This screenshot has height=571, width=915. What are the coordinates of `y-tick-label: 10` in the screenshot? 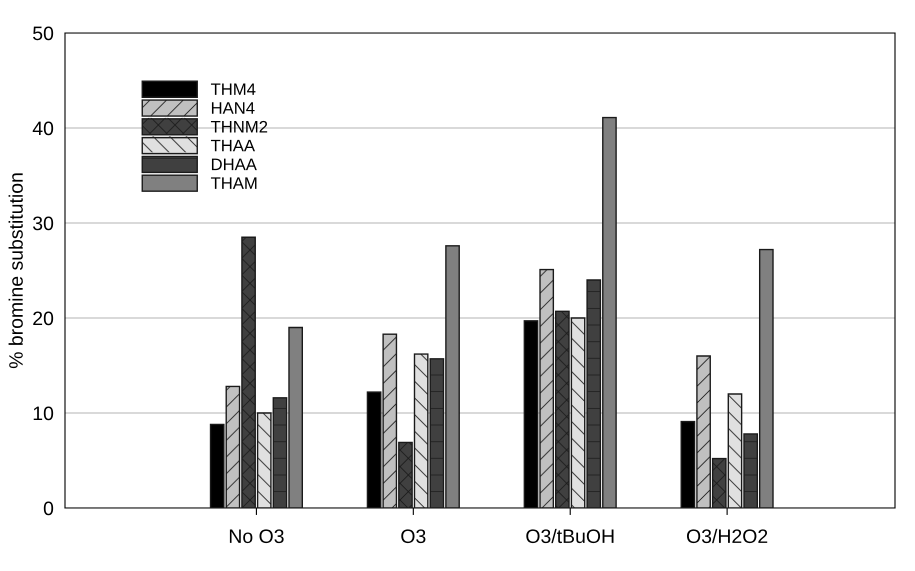 It's located at (44, 413).